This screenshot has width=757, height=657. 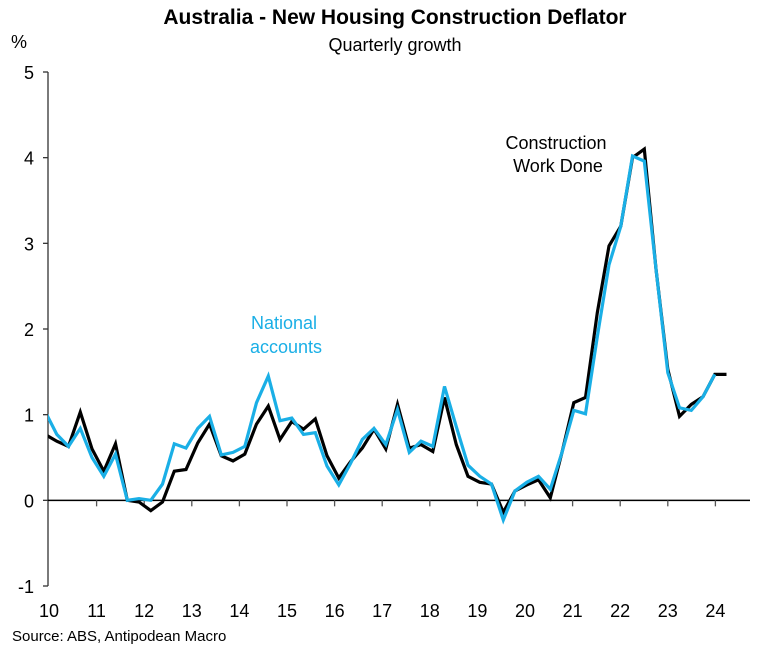 I want to click on x-tick-label: 21, so click(x=573, y=611).